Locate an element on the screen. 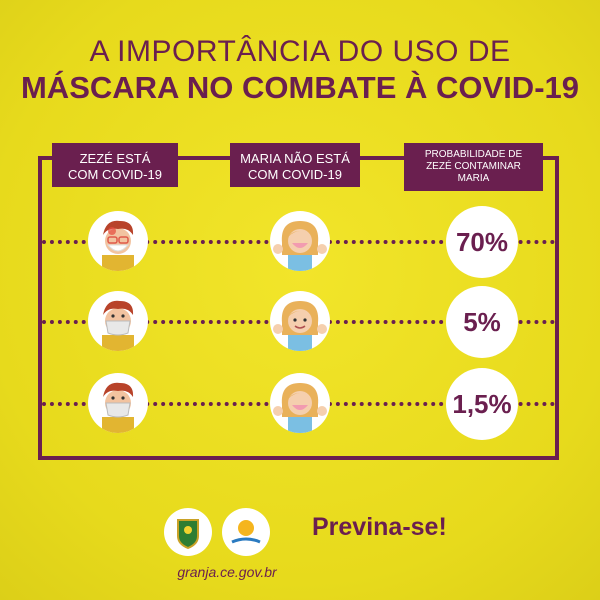 This screenshot has height=600, width=600. slogan: Previna-se! is located at coordinates (379, 527).